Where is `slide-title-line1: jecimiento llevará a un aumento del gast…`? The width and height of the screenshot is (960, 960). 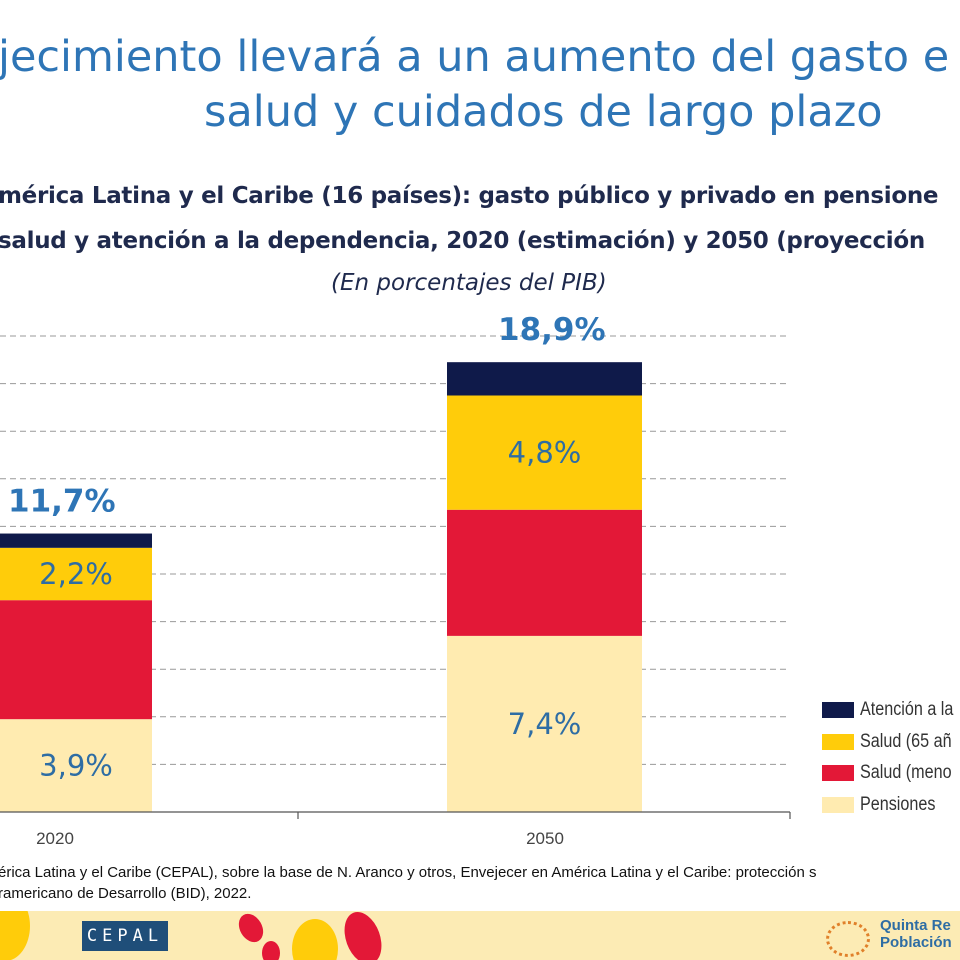 slide-title-line1: jecimiento llevará a un aumento del gast… is located at coordinates (475, 57).